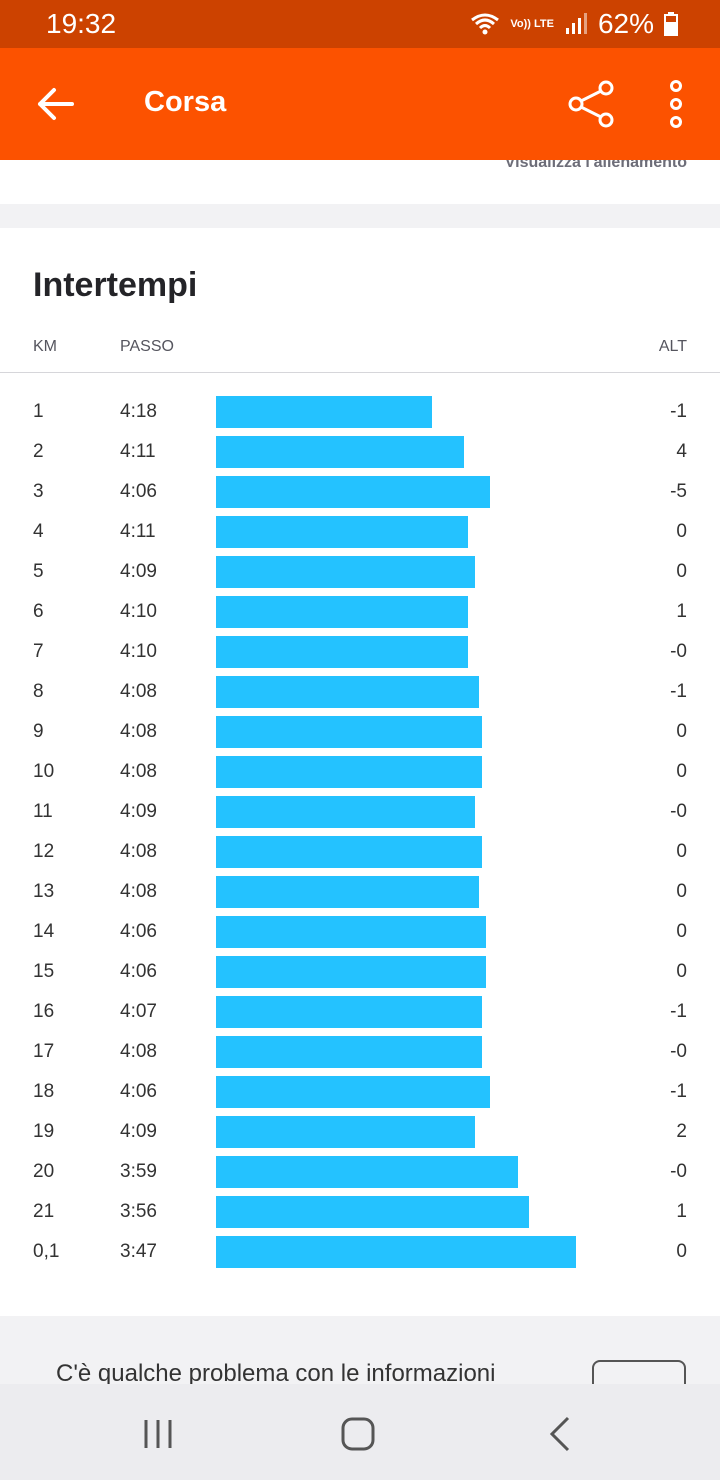 The image size is (720, 1480). Describe the element at coordinates (115, 285) in the screenshot. I see `splits-title: Intertempi` at that location.